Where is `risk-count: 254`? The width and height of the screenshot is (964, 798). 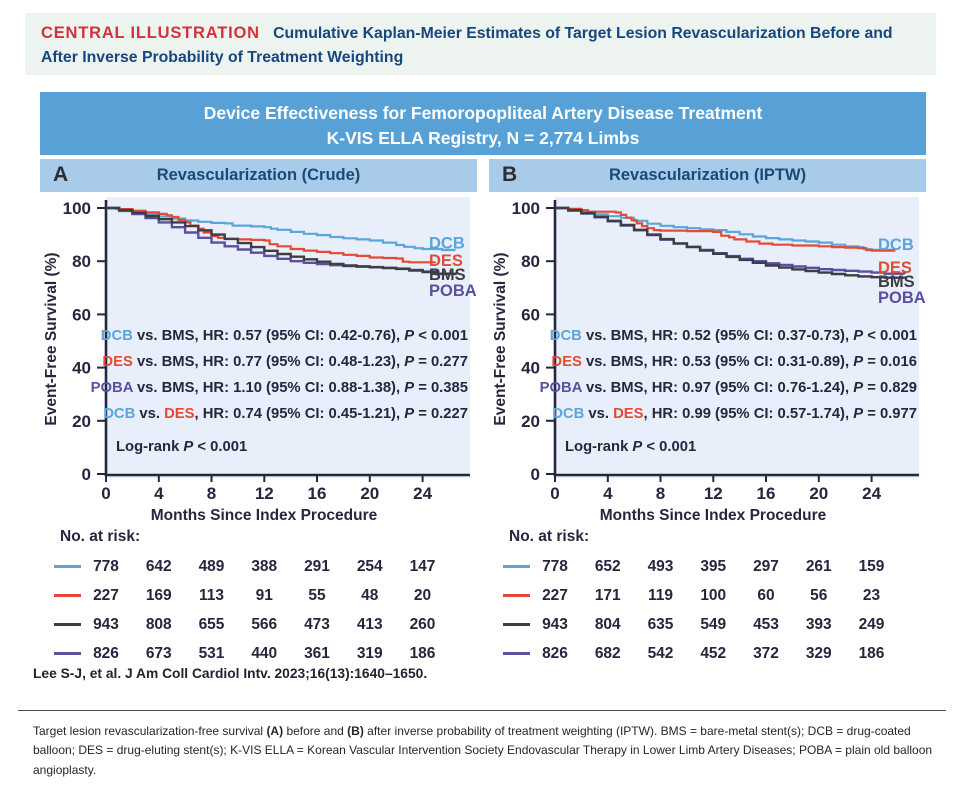 risk-count: 254 is located at coordinates (369, 566).